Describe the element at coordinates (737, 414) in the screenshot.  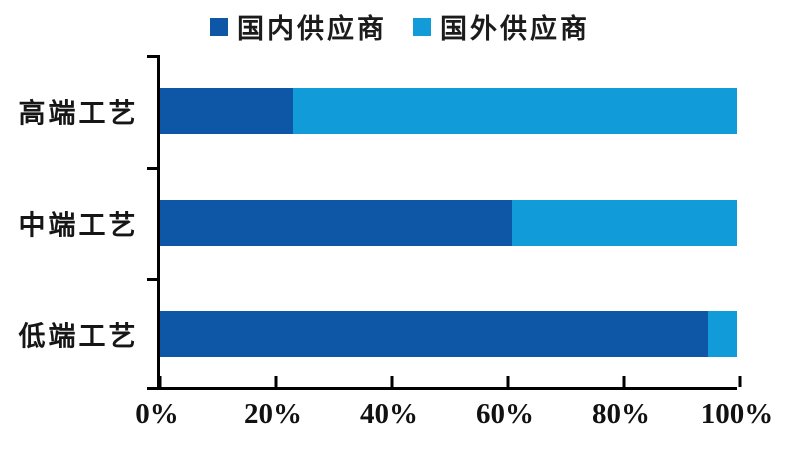
I see `x-axis-tick-label: 100%` at that location.